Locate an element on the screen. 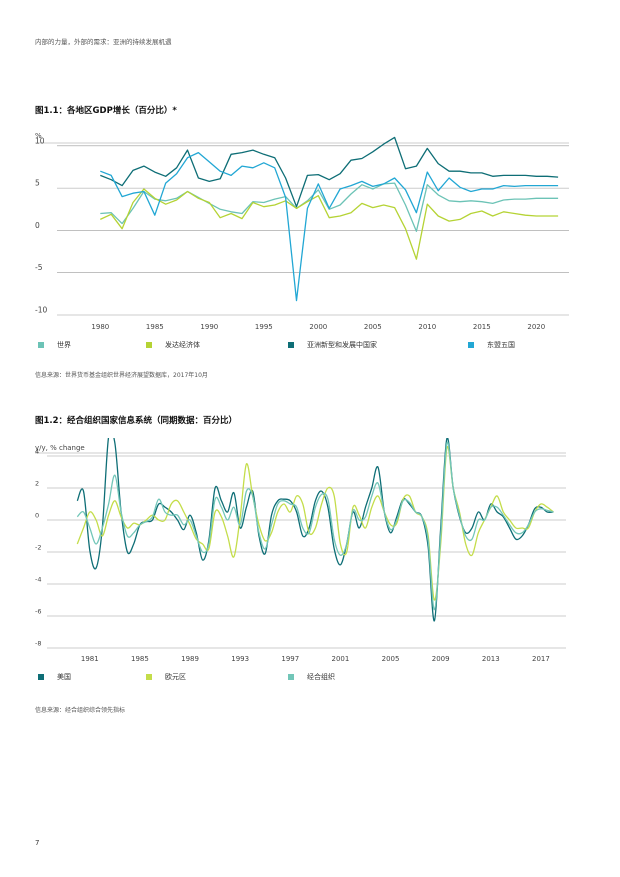 The width and height of the screenshot is (620, 877). cli-y-tick-label: 4 is located at coordinates (37, 452).